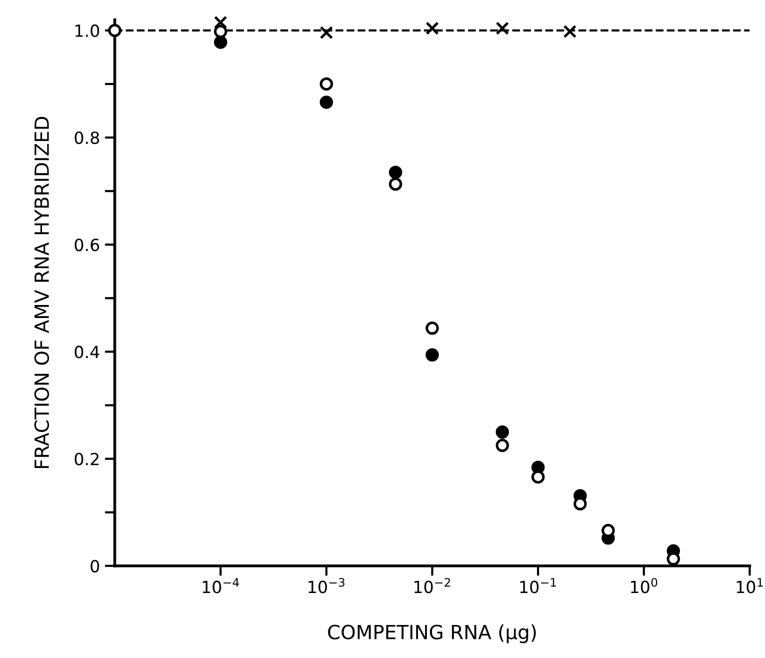 This screenshot has height=658, width=765. What do you see at coordinates (644, 586) in the screenshot?
I see `x-tick-label: 10$^{0}$` at bounding box center [644, 586].